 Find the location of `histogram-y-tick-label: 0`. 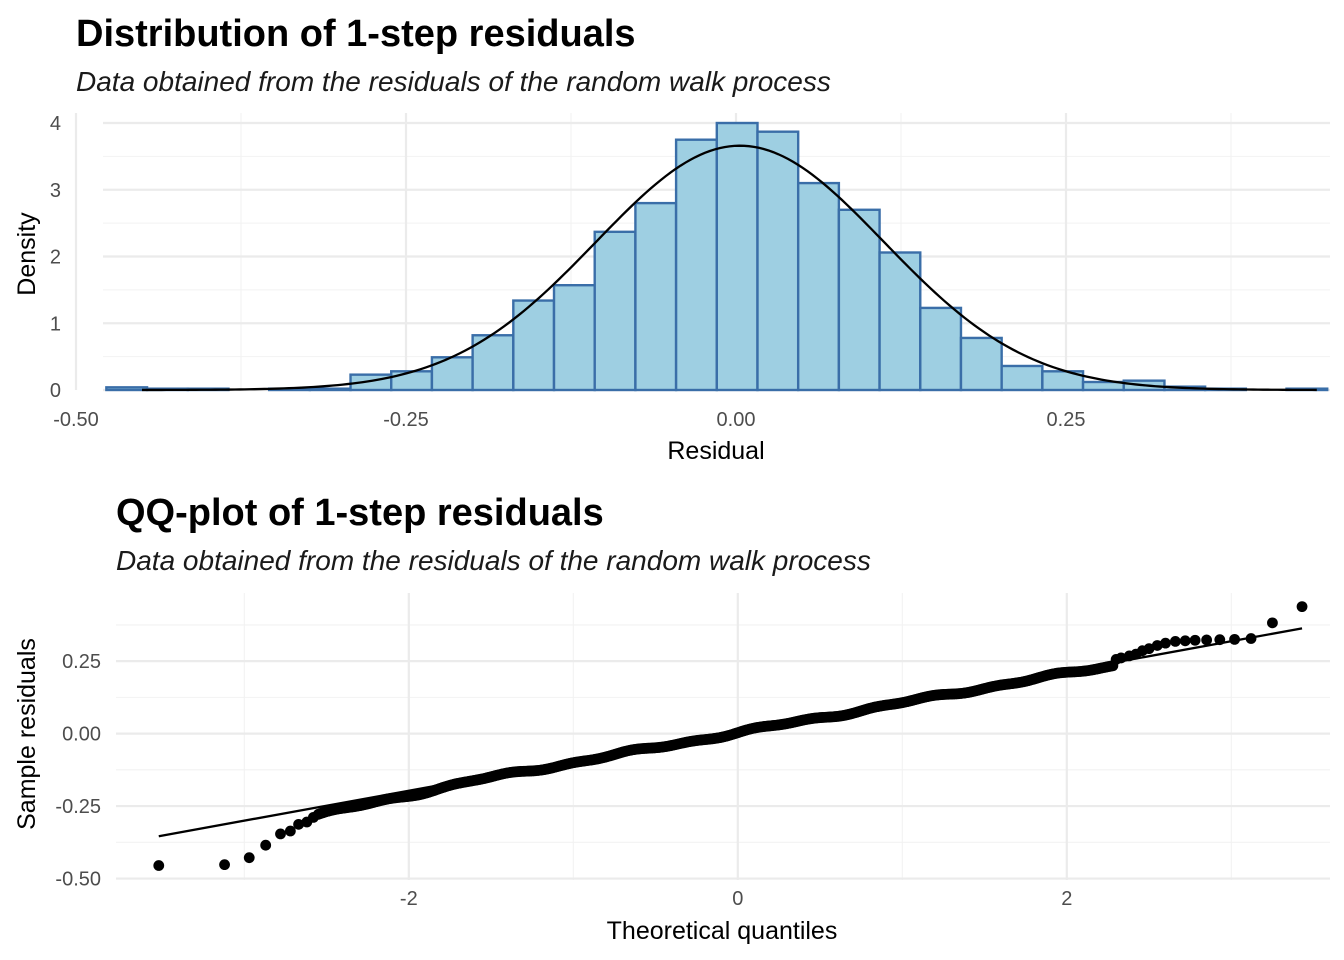

histogram-y-tick-label: 0 is located at coordinates (55, 391).